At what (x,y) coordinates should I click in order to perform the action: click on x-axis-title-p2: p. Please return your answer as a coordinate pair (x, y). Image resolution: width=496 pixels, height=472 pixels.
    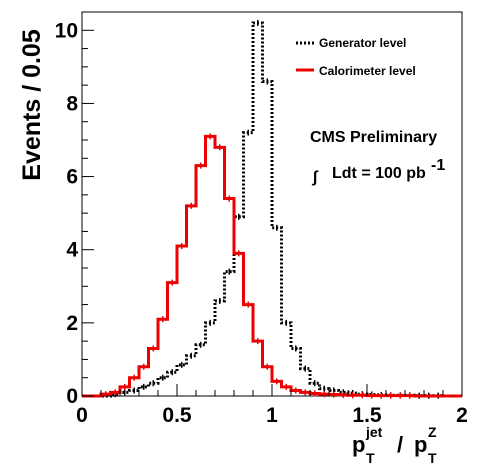
    Looking at the image, I should click on (420, 444).